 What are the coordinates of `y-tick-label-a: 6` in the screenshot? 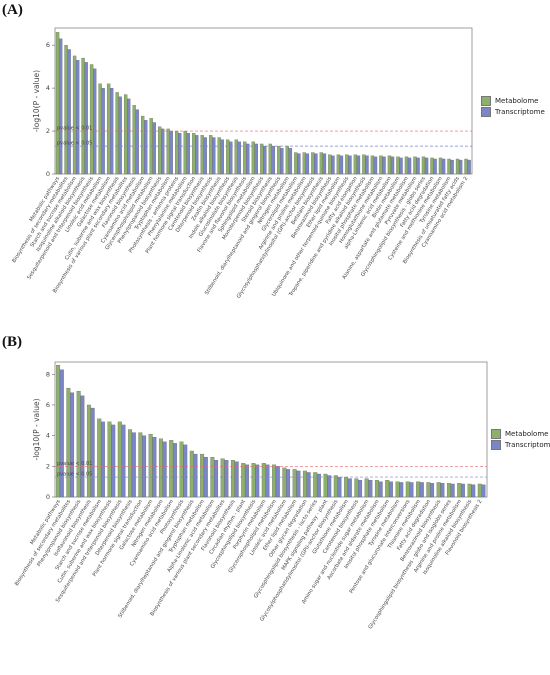 It's located at (48, 45).